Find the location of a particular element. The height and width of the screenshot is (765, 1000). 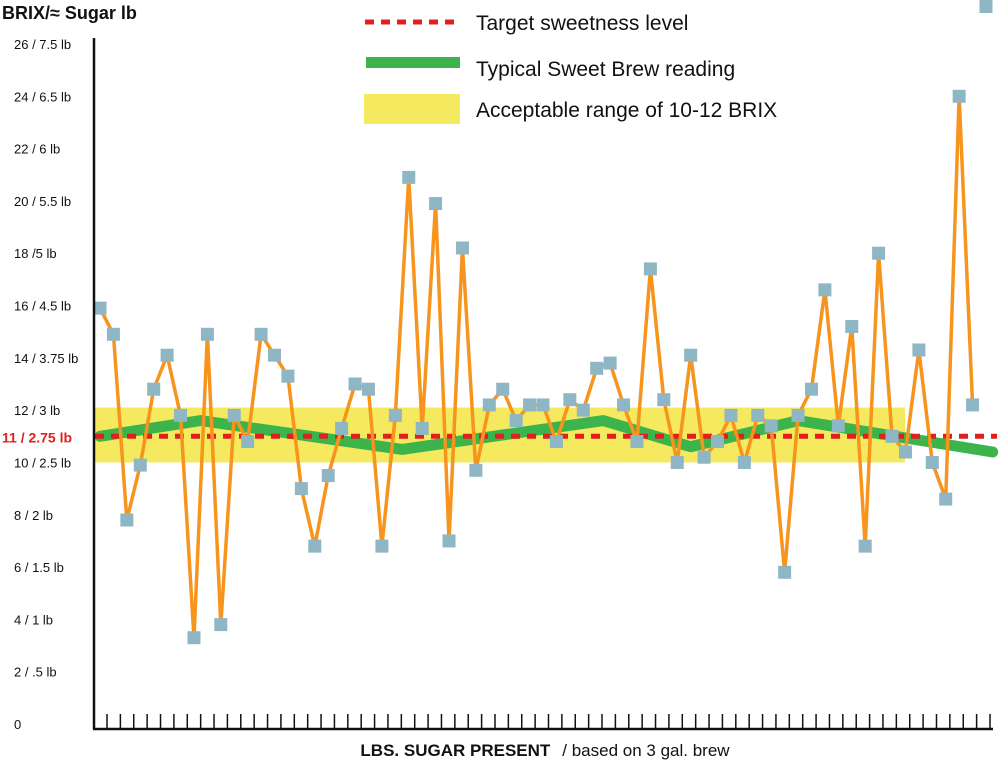

target-tick-label: 11 / 2.75 lb is located at coordinates (37, 437).